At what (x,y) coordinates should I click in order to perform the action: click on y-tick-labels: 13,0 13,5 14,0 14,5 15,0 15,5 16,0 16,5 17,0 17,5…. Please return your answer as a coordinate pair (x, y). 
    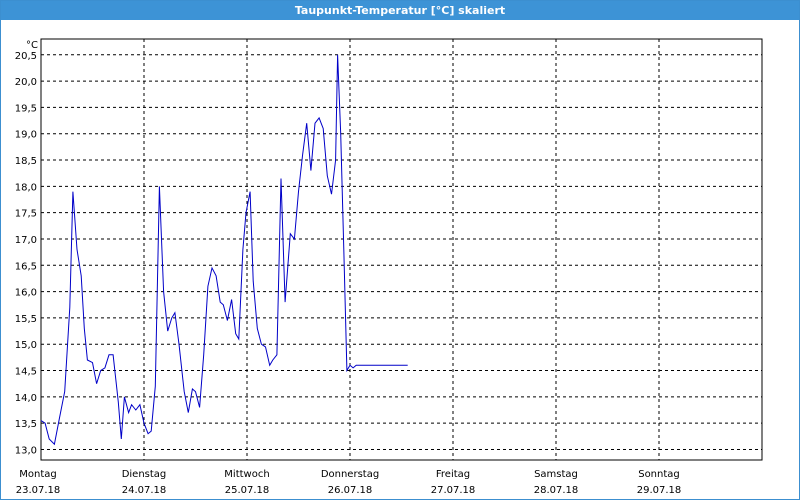
    Looking at the image, I should click on (26, 254).